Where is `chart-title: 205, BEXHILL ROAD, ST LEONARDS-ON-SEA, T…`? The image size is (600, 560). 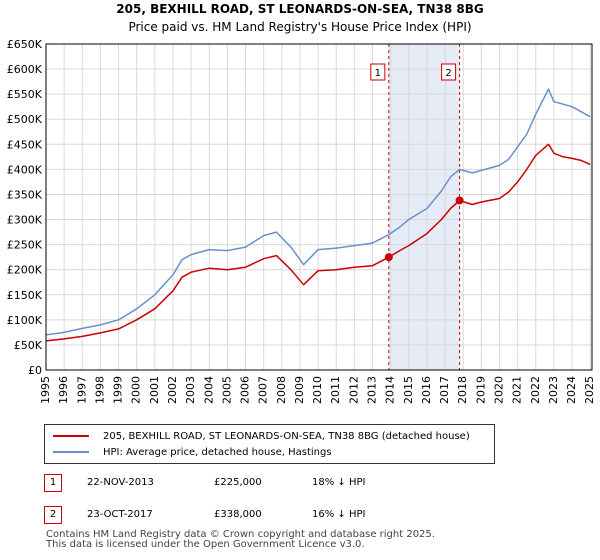
chart-title: 205, BEXHILL ROAD, ST LEONARDS-ON-SEA, T… is located at coordinates (300, 9).